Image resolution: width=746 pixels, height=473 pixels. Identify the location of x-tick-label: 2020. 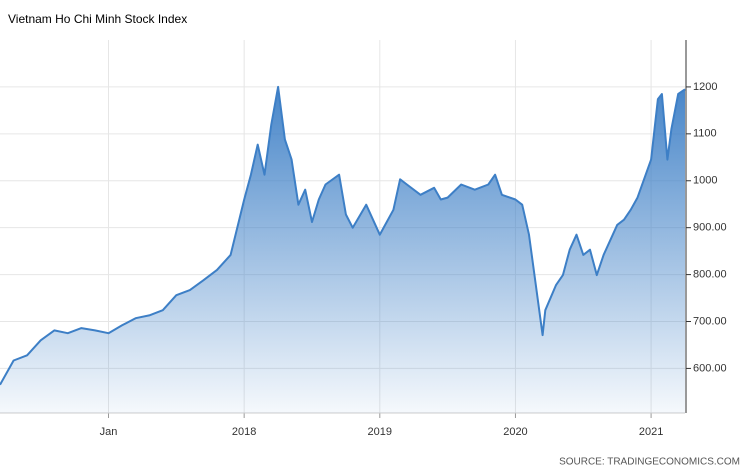
(515, 432).